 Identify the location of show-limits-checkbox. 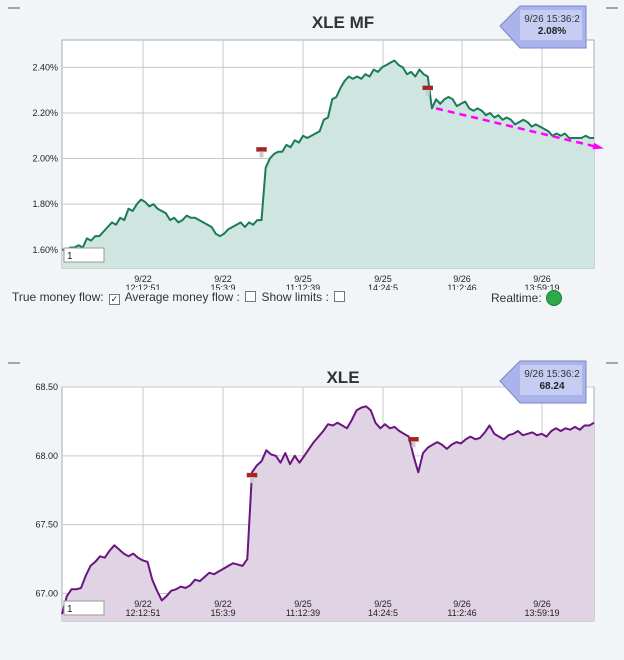
(340, 296).